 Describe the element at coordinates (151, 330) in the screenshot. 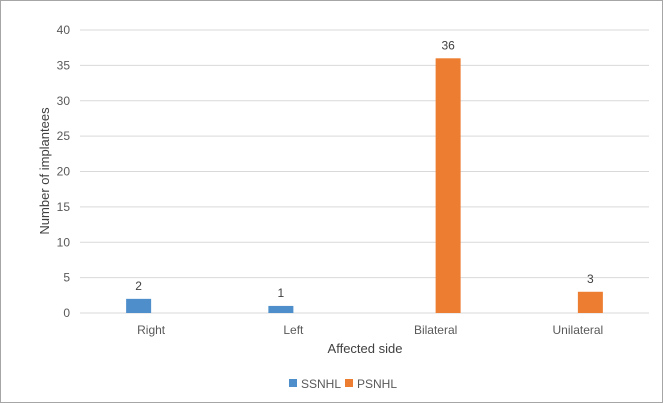

I see `x-tick-label: Right` at that location.